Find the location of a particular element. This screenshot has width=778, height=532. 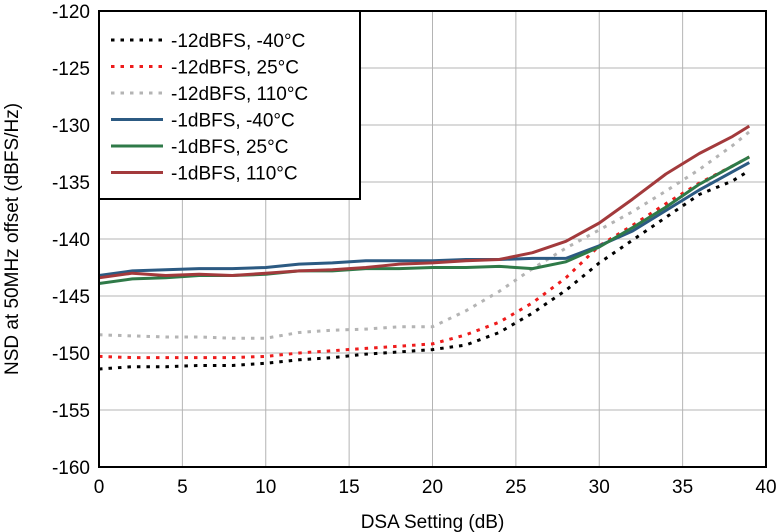

legend-label-1: -12dBFS, -40°C is located at coordinates (238, 41).